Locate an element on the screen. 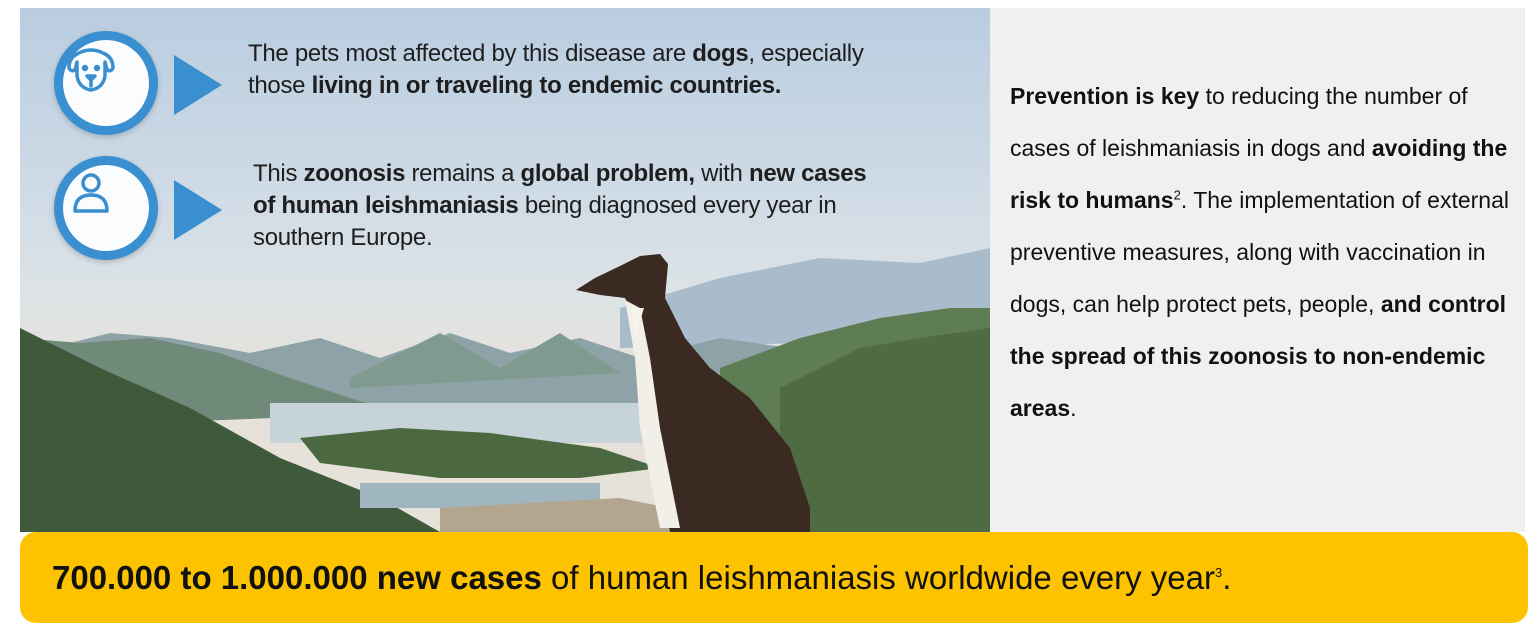 The width and height of the screenshot is (1536, 630). dog-icon-badge is located at coordinates (106, 83).